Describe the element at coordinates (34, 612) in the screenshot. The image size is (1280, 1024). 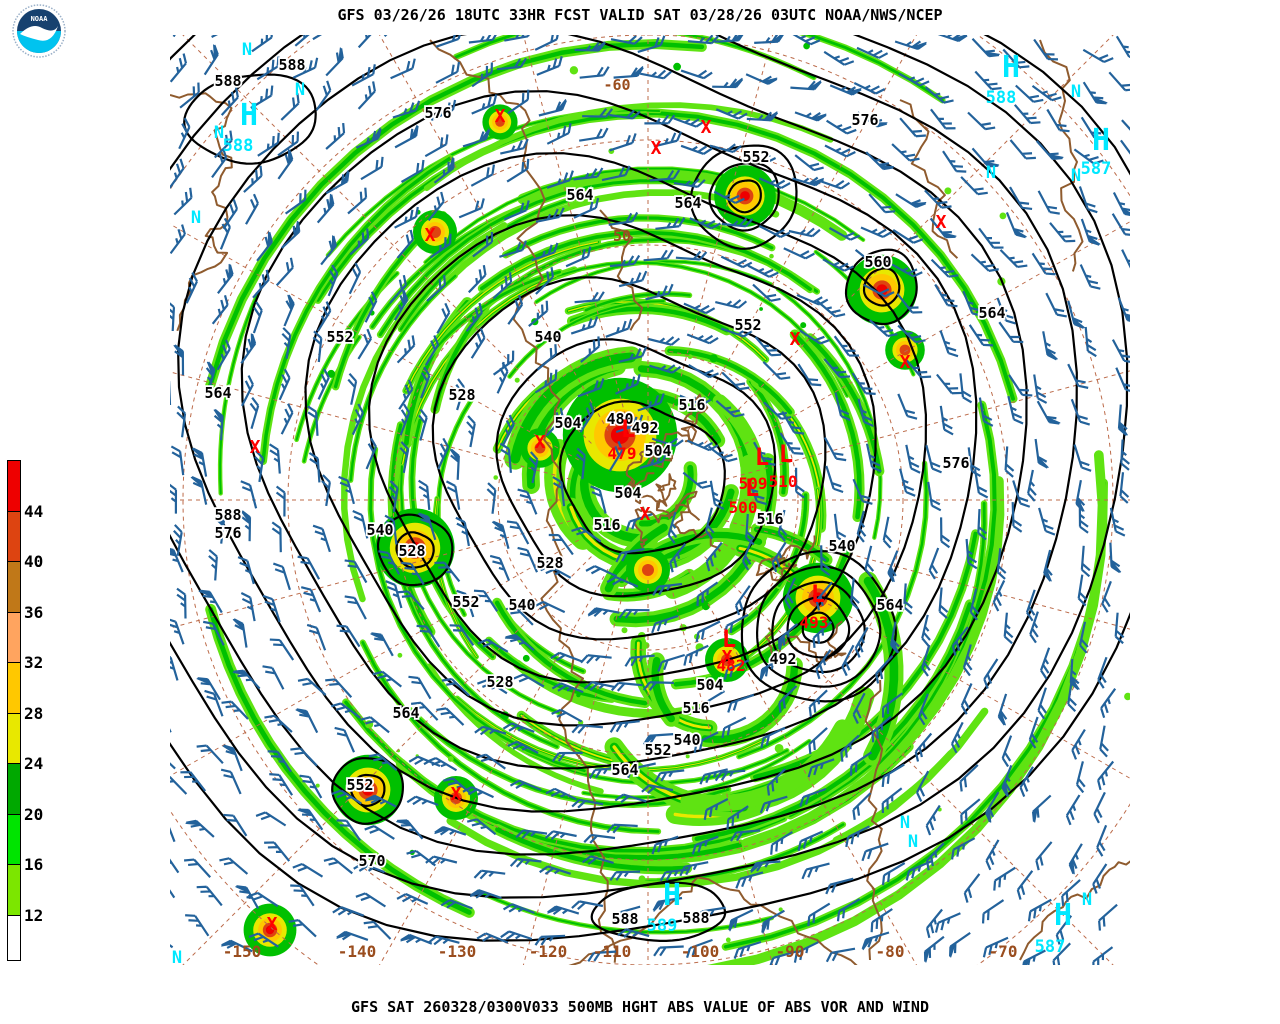
I see `colorbar-tick: 36` at that location.